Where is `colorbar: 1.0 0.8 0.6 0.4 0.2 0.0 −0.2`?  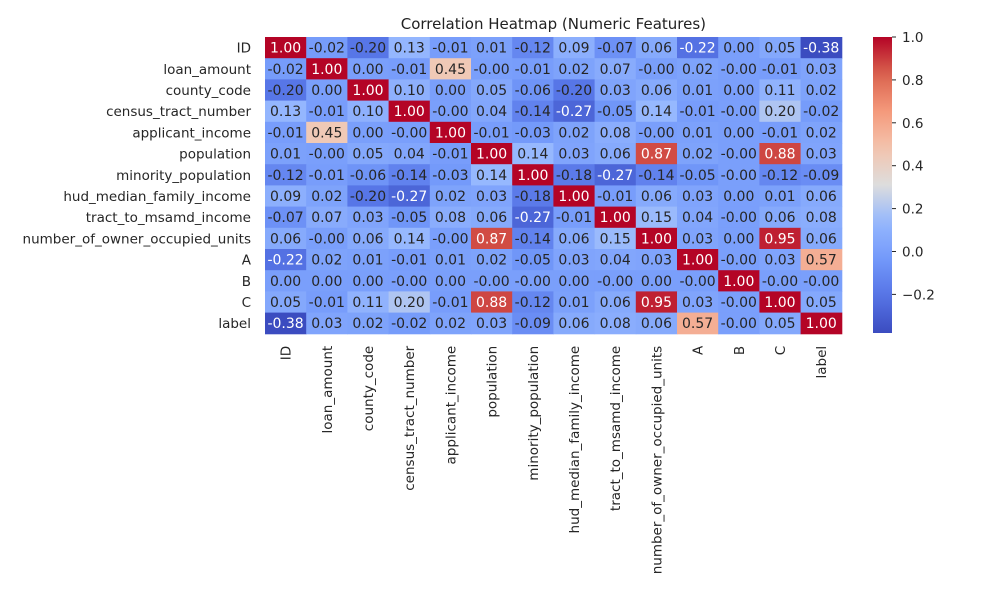 colorbar: 1.0 0.8 0.6 0.4 0.2 0.0 −0.2 is located at coordinates (904, 181).